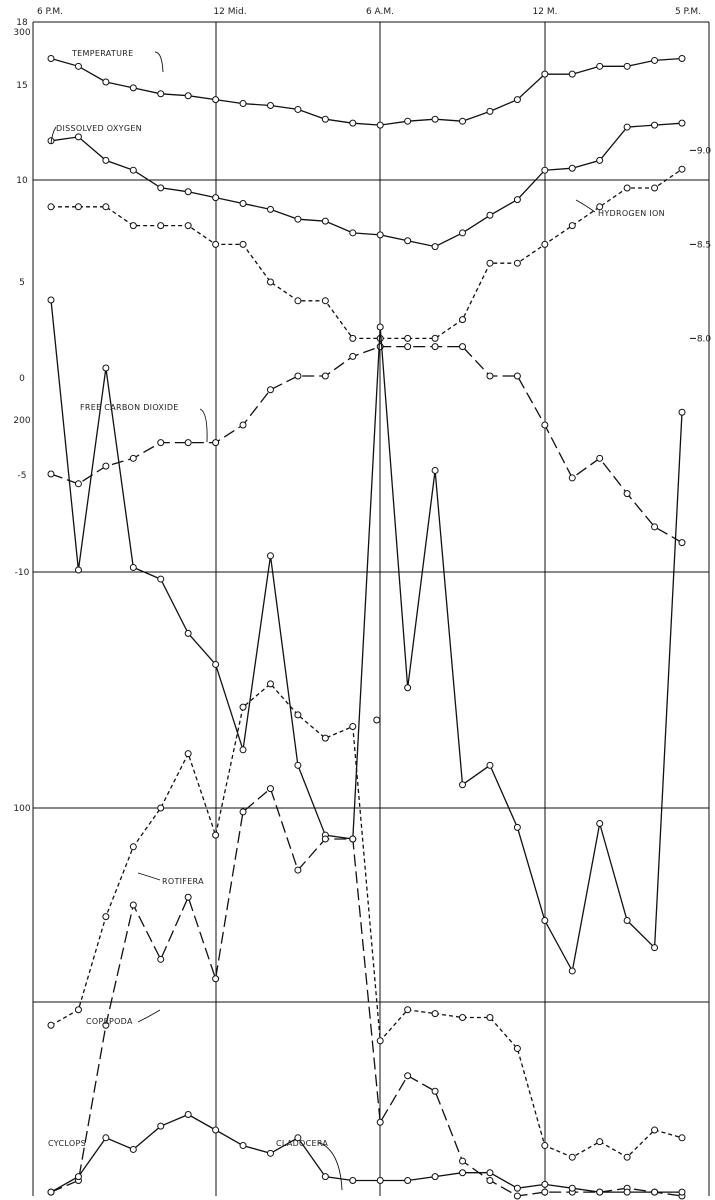 This screenshot has width=715, height=1200. What do you see at coordinates (366, 444) in the screenshot?
I see `series-line-free-carbon-dioxide` at bounding box center [366, 444].